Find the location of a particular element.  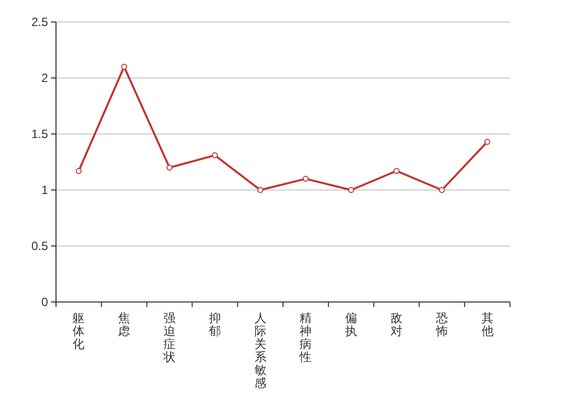

y-tick-label: 2.5 is located at coordinates (39, 22).